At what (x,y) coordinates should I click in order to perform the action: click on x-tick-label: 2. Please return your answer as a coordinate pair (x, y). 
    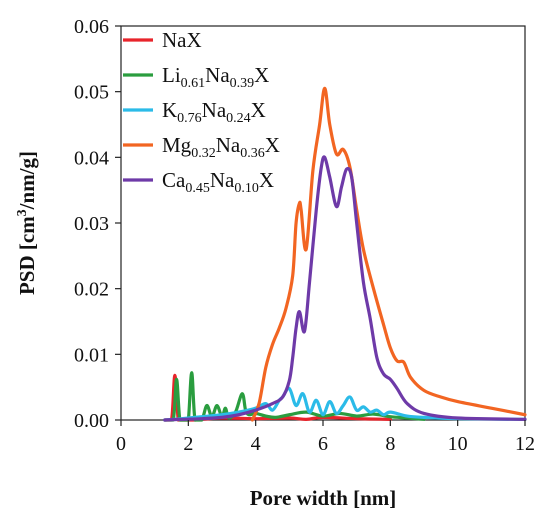
    Looking at the image, I should click on (188, 444).